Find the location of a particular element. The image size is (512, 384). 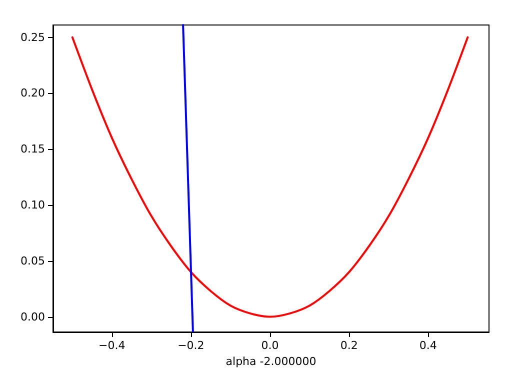

x-tick-label: 0.2 is located at coordinates (349, 345).